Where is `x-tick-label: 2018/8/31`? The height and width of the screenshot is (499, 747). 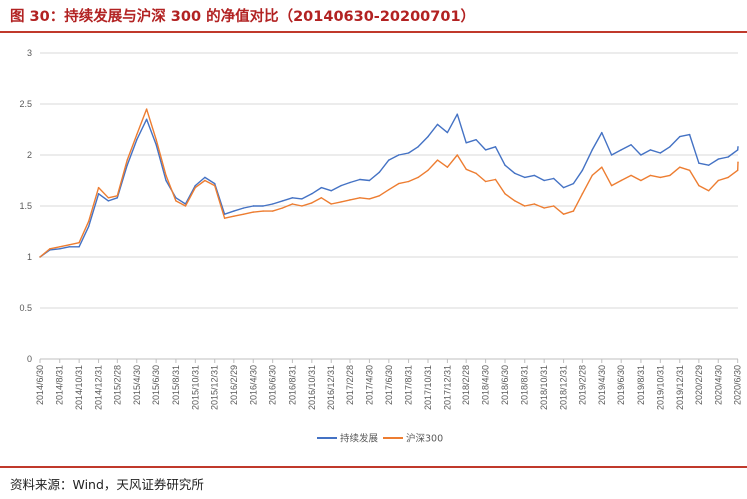 x-tick-label: 2018/8/31 is located at coordinates (525, 385).